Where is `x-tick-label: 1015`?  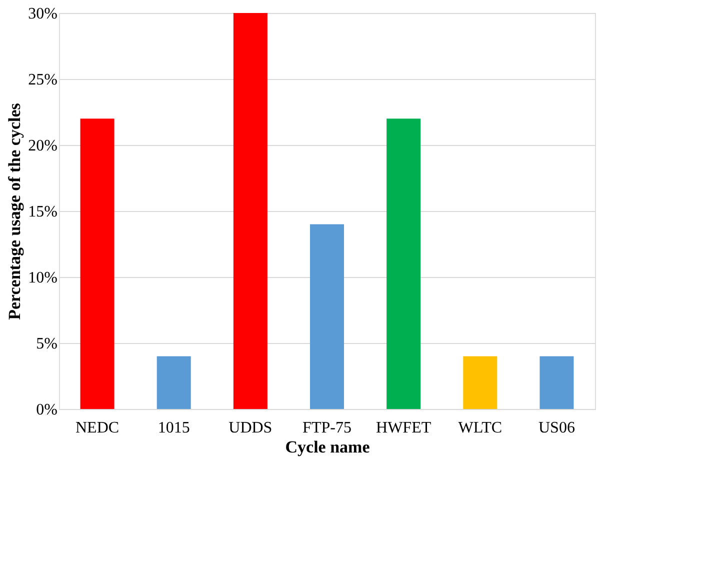 x-tick-label: 1015 is located at coordinates (174, 428).